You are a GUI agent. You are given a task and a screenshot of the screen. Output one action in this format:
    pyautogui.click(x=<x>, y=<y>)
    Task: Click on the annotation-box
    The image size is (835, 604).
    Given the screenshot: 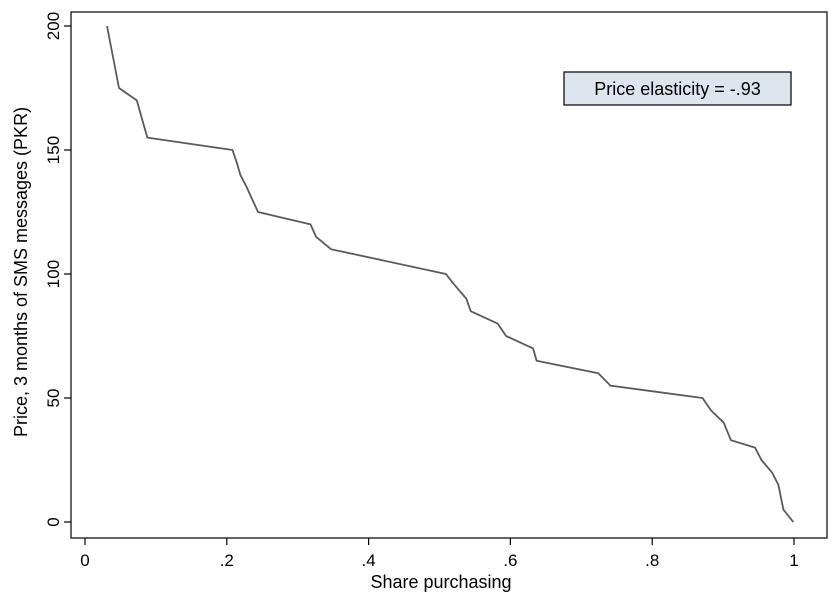 What is the action you would take?
    pyautogui.click(x=677, y=88)
    